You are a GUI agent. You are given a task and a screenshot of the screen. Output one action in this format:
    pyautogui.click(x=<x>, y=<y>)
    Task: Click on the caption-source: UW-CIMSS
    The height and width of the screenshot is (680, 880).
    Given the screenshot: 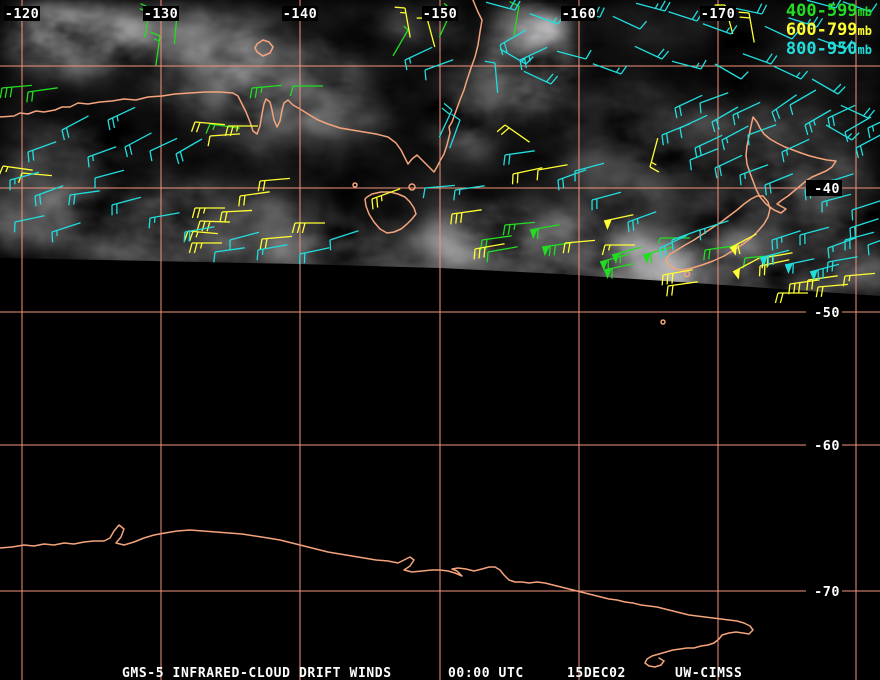 What is the action you would take?
    pyautogui.click(x=708, y=673)
    